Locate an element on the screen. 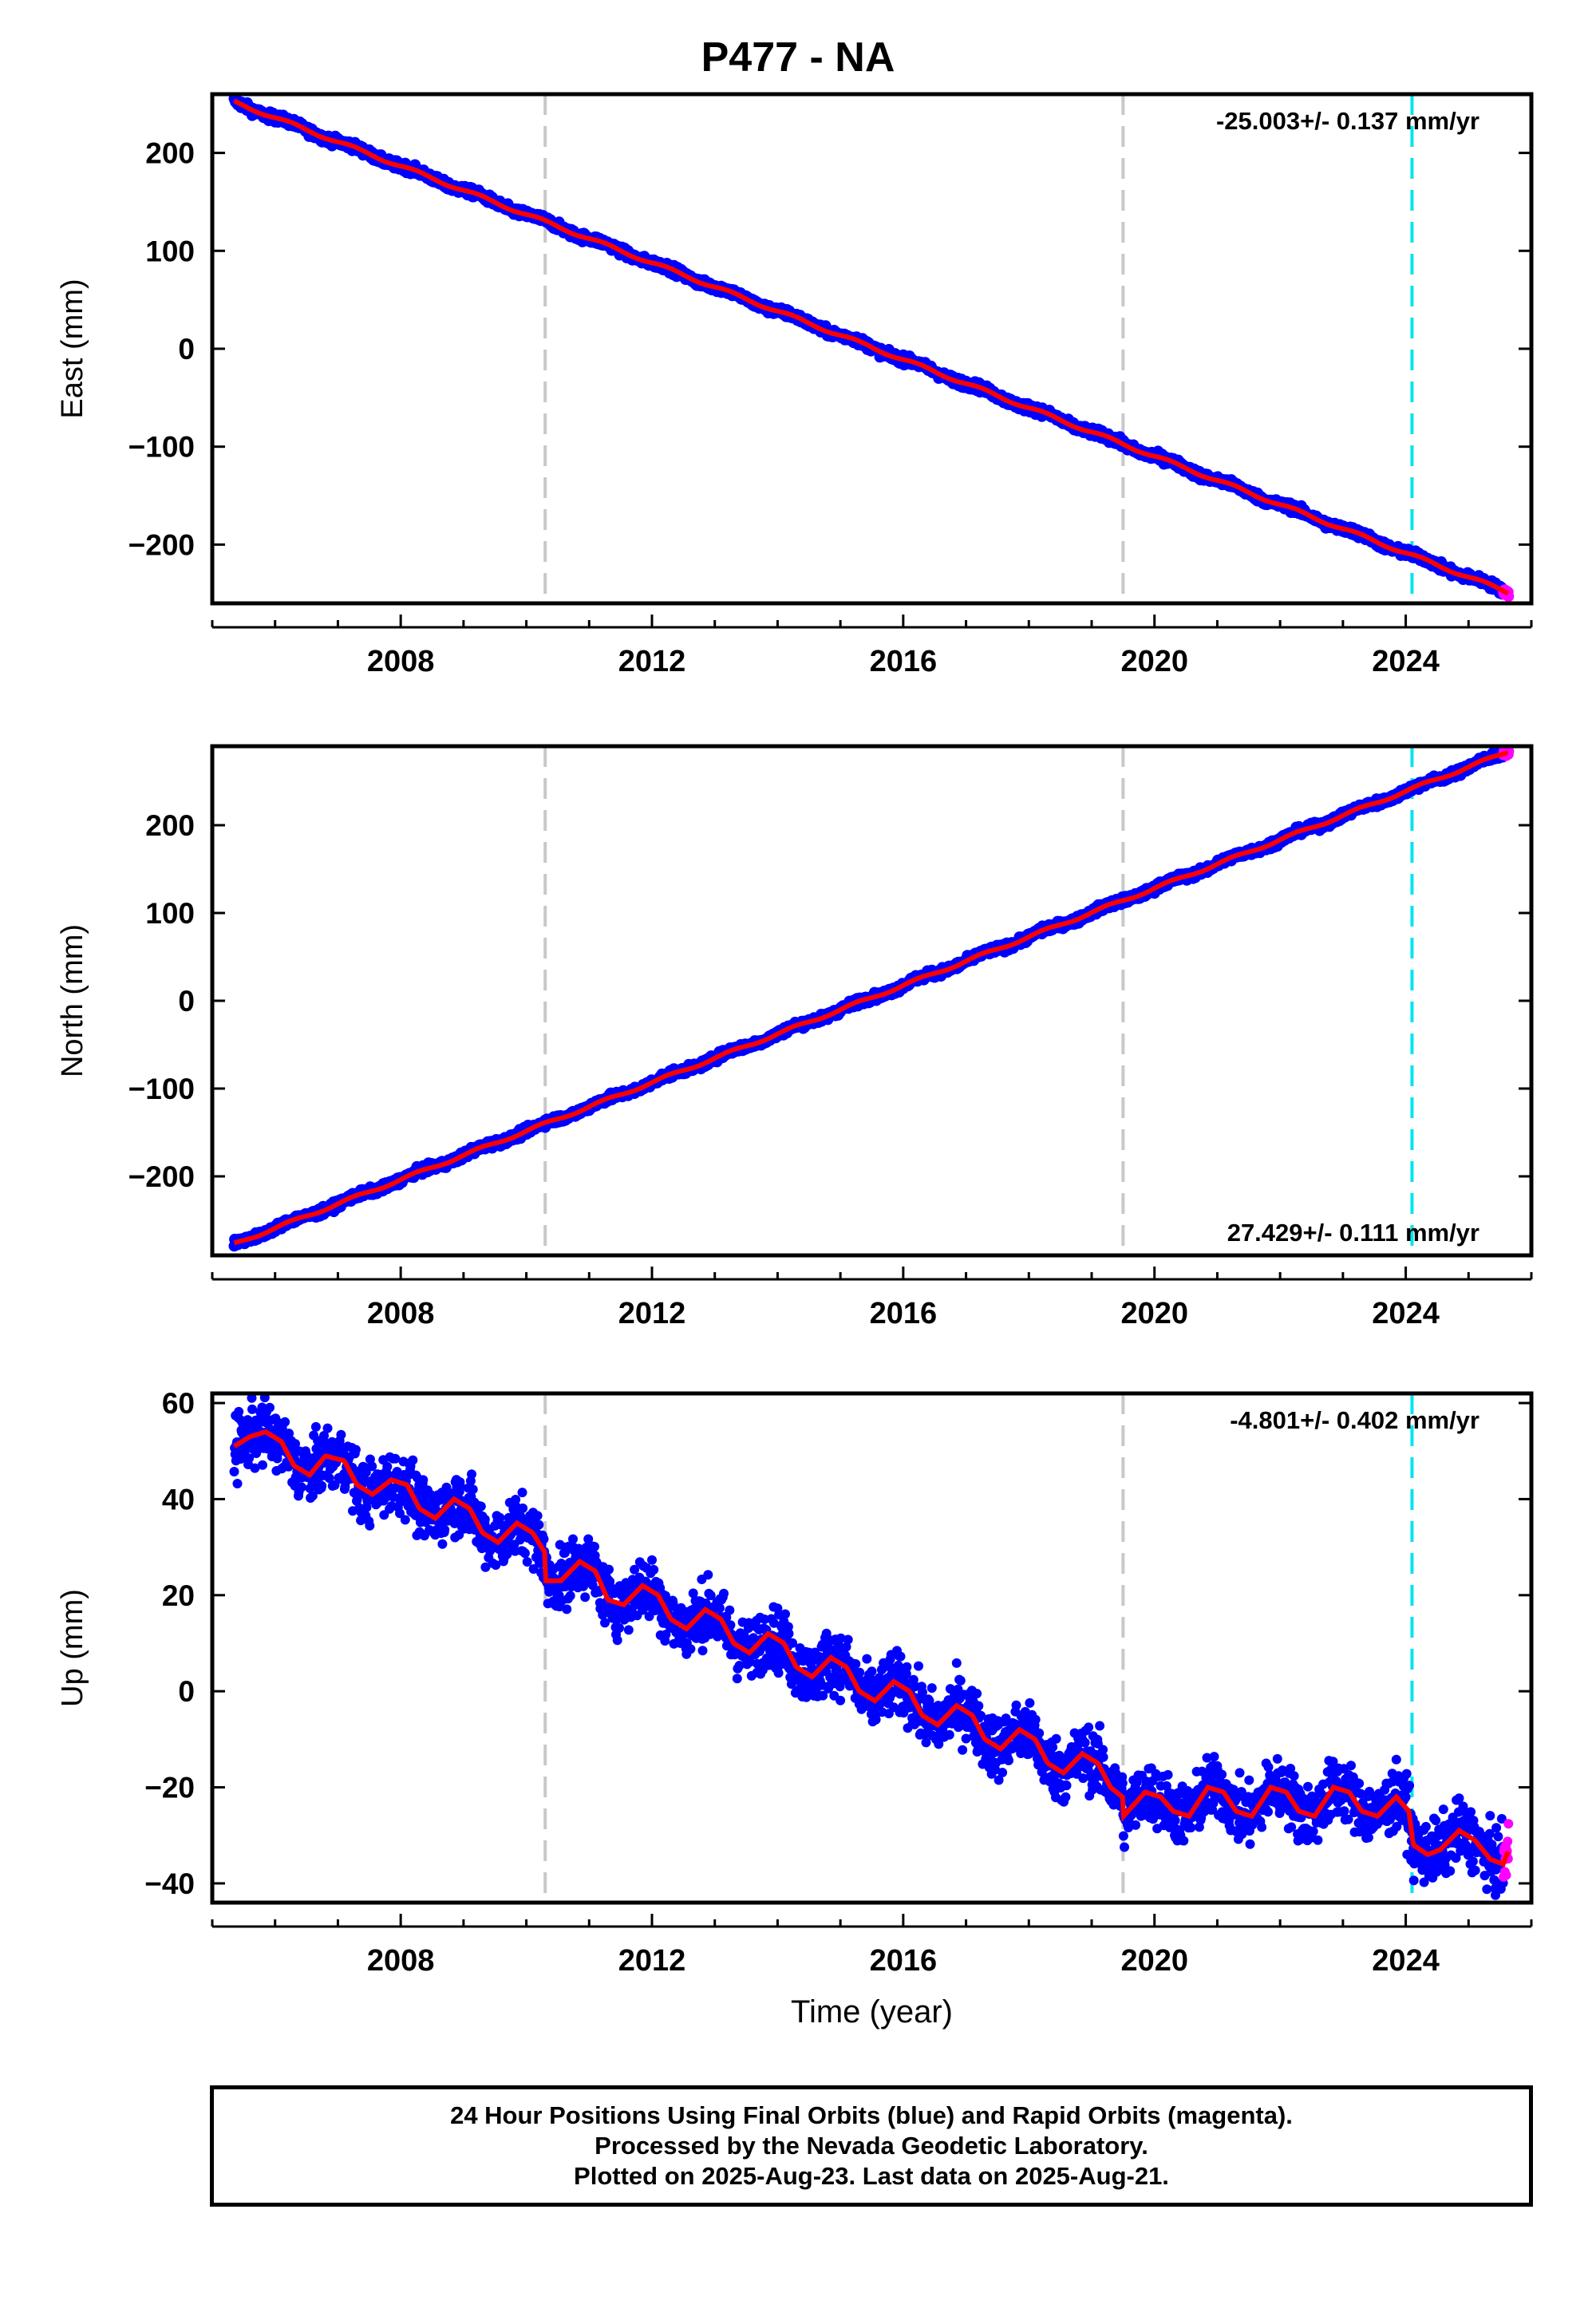  x-tick-label: 2024 is located at coordinates (1406, 661).